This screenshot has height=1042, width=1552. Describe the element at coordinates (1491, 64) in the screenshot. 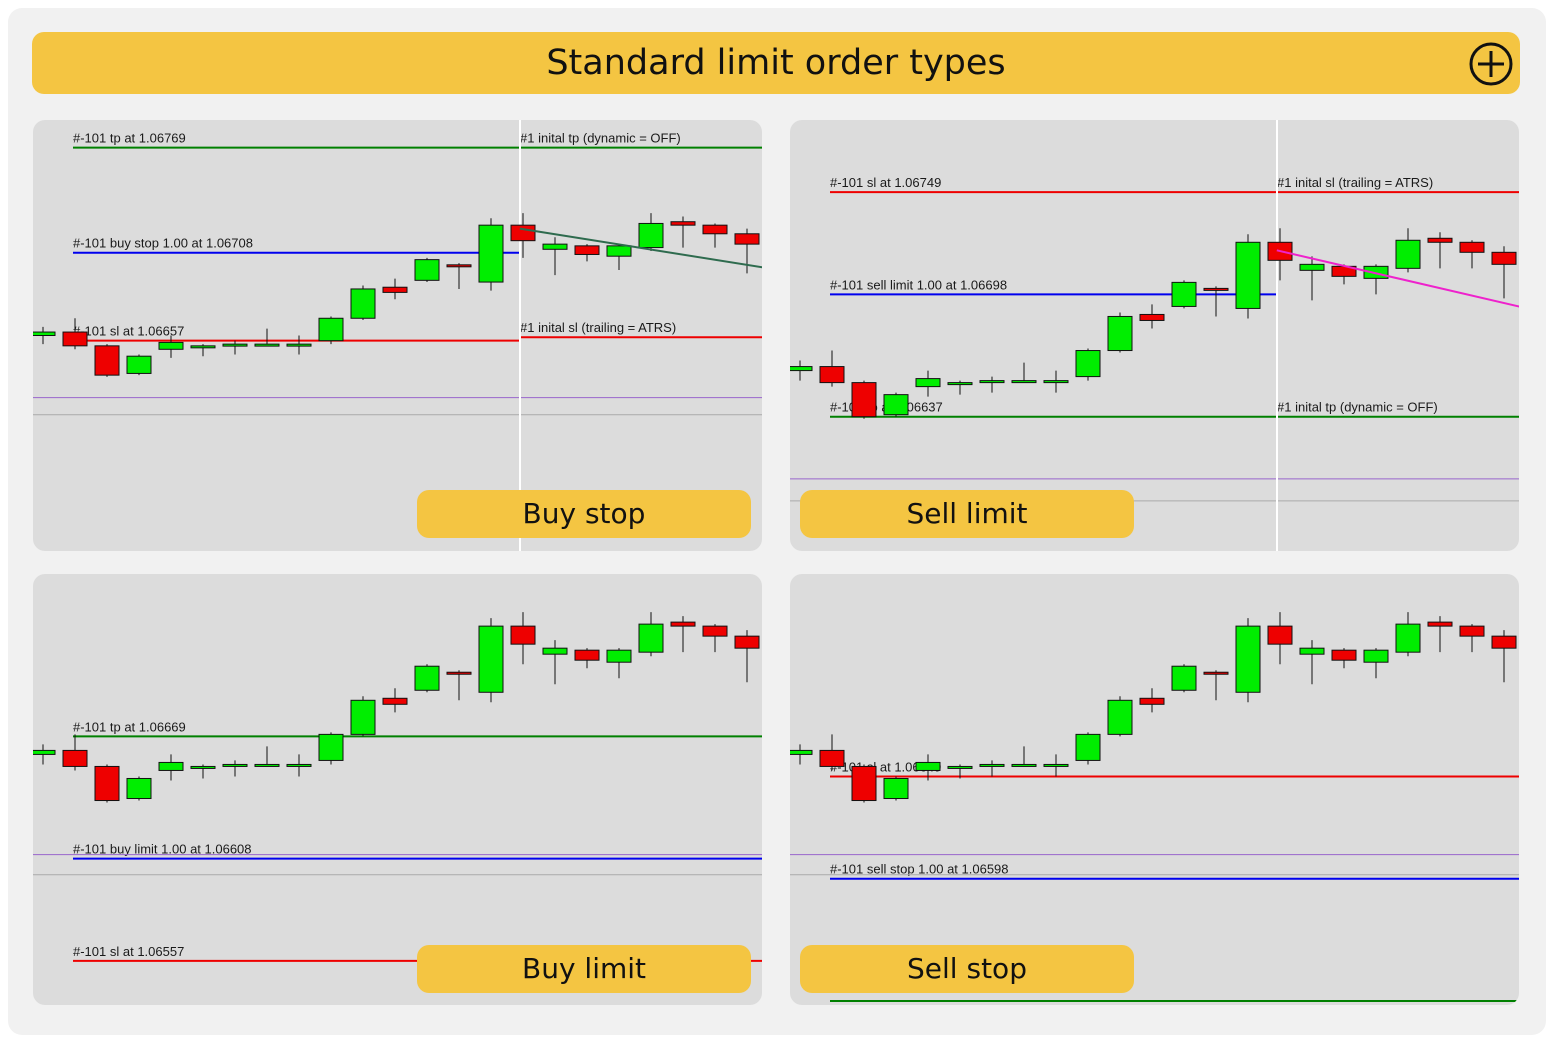

I see `circle-plus-icon` at that location.